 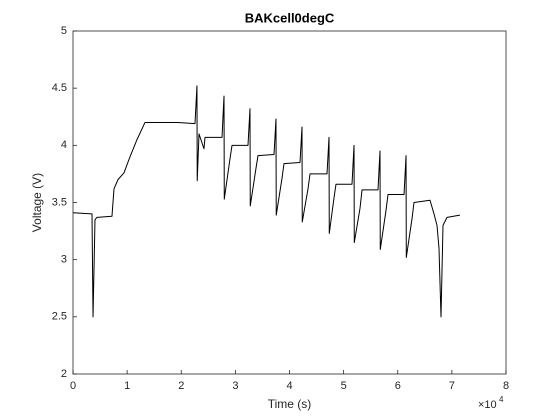 I want to click on x-tick-label: 1, so click(x=127, y=386).